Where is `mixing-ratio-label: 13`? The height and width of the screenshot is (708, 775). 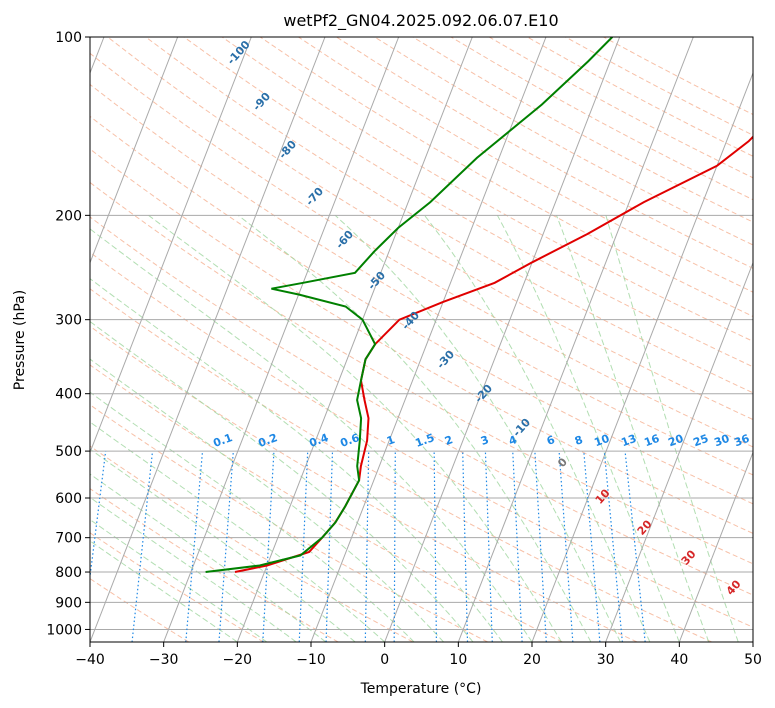
mixing-ratio-label: 13 is located at coordinates (628, 440).